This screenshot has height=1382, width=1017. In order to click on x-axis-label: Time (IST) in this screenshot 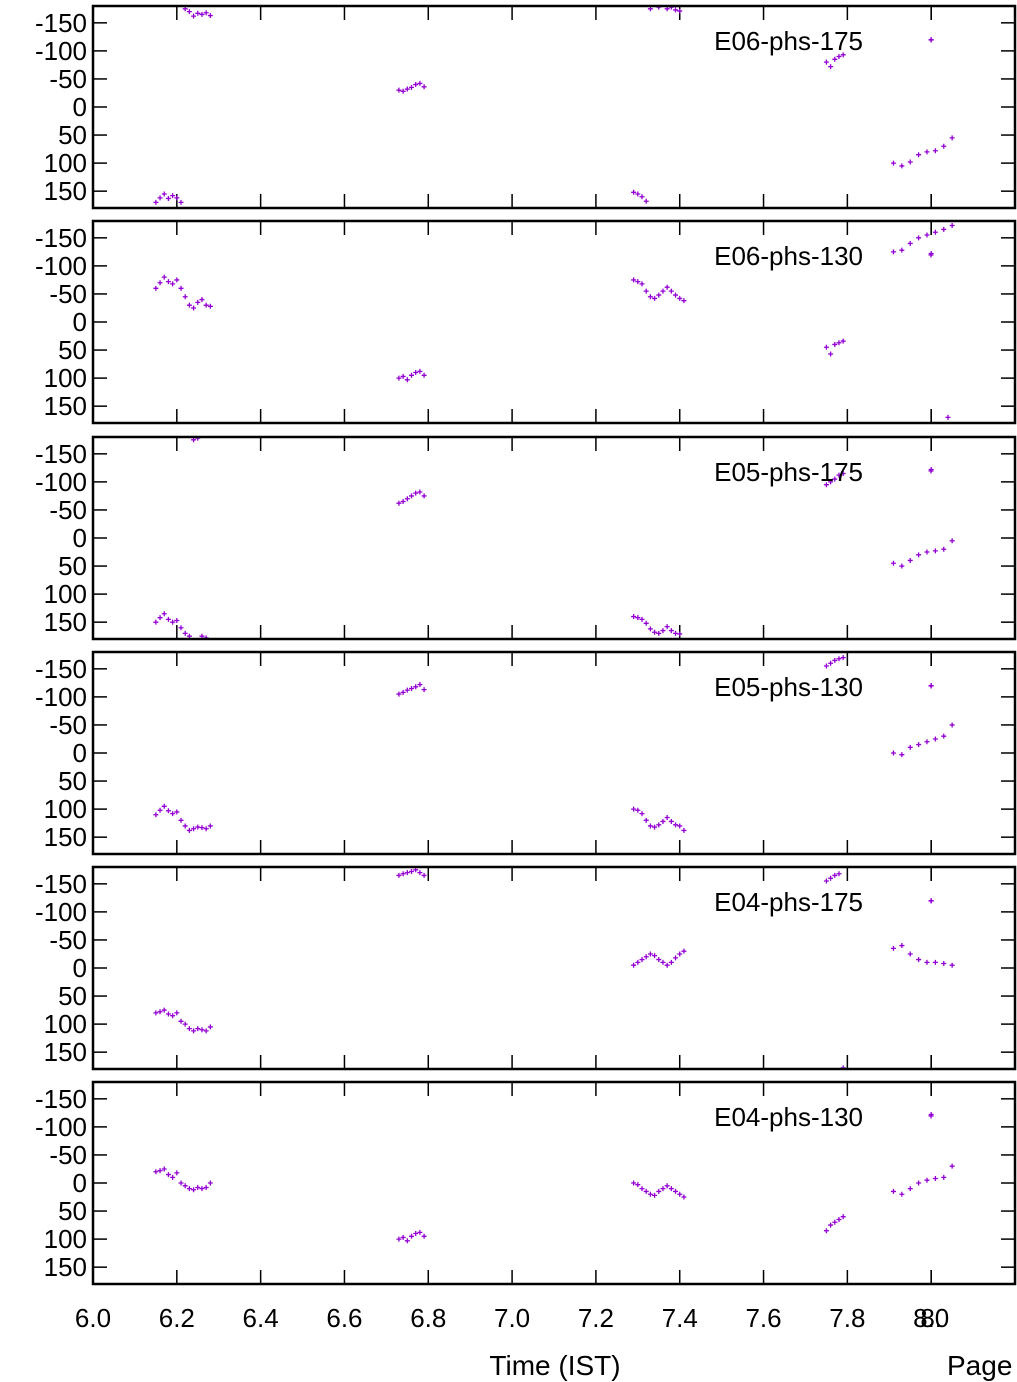, I will do `click(554, 1365)`.